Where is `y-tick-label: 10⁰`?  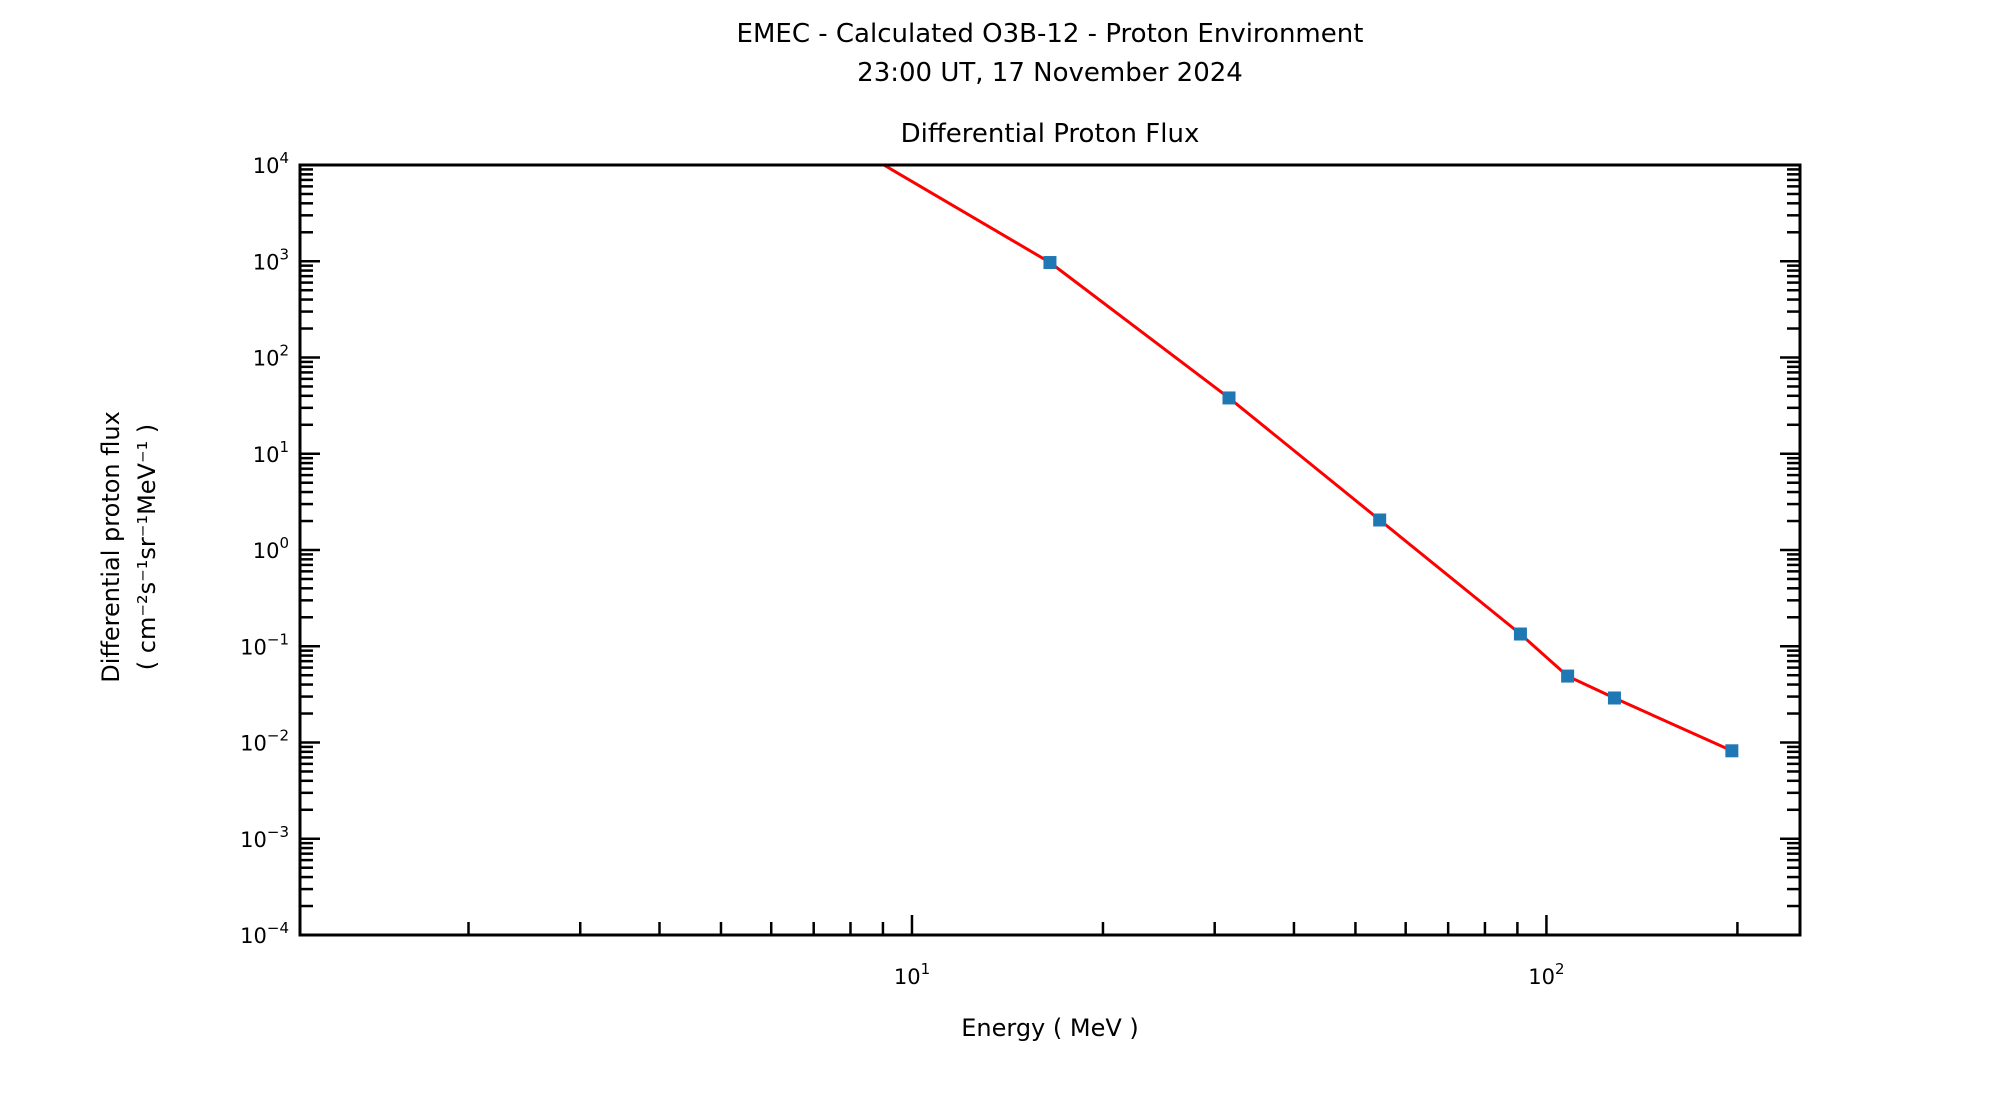 y-tick-label: 10⁰ is located at coordinates (271, 548).